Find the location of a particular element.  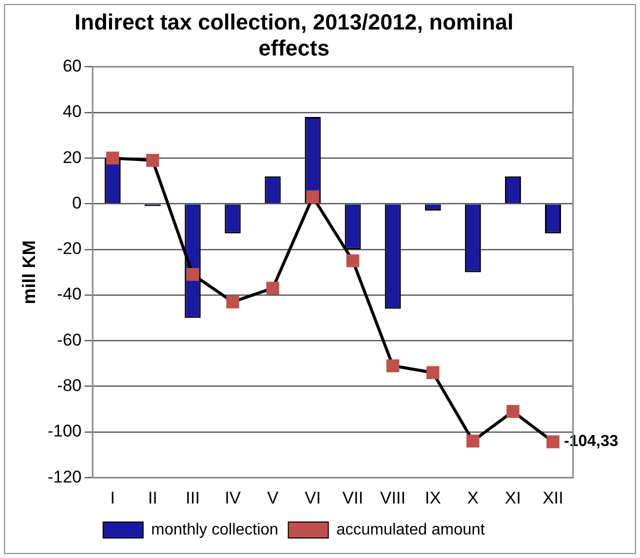

y-tick-label: 0 is located at coordinates (77, 202).